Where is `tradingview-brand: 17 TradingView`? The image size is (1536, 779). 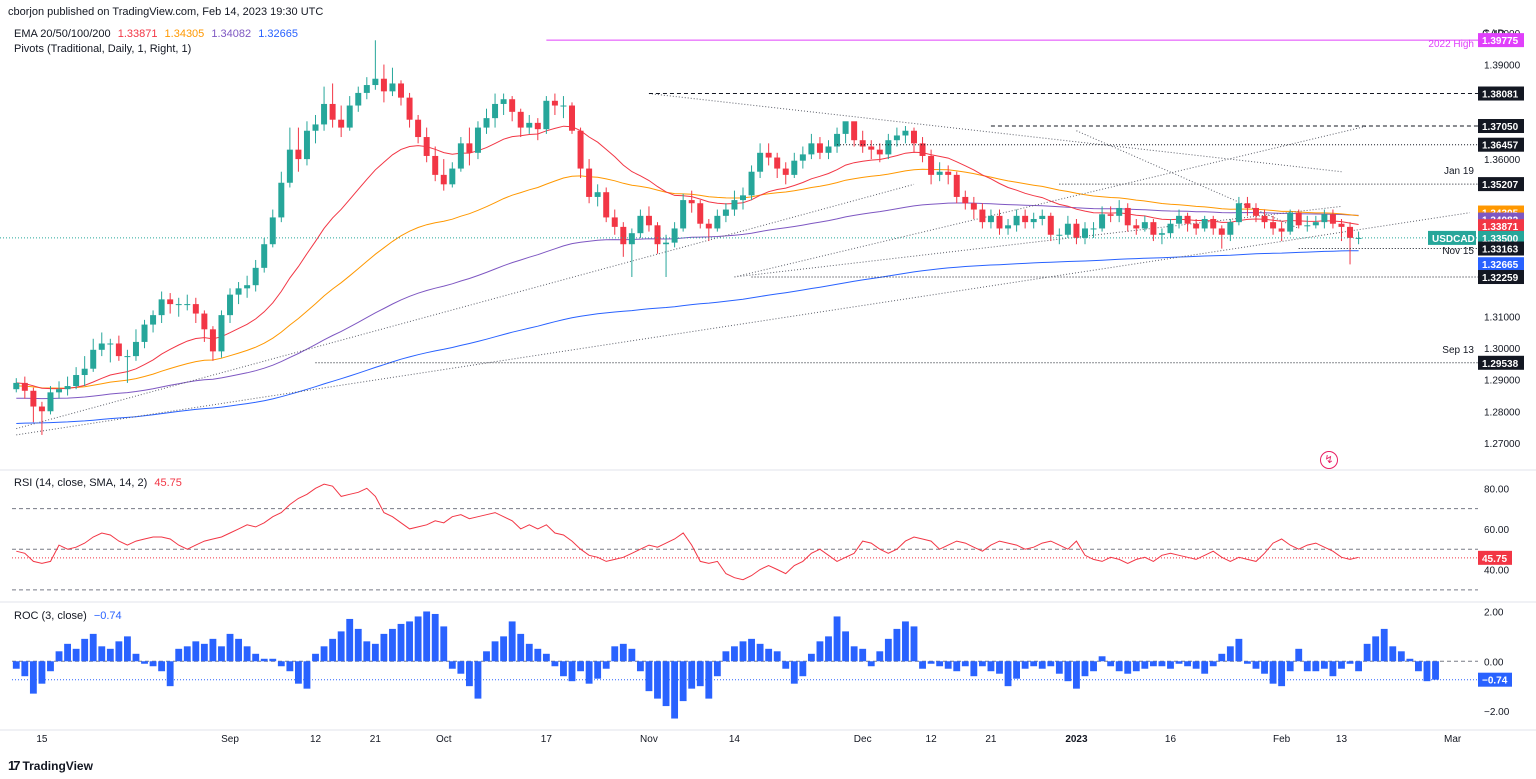
tradingview-brand: 17 TradingView is located at coordinates (50, 765).